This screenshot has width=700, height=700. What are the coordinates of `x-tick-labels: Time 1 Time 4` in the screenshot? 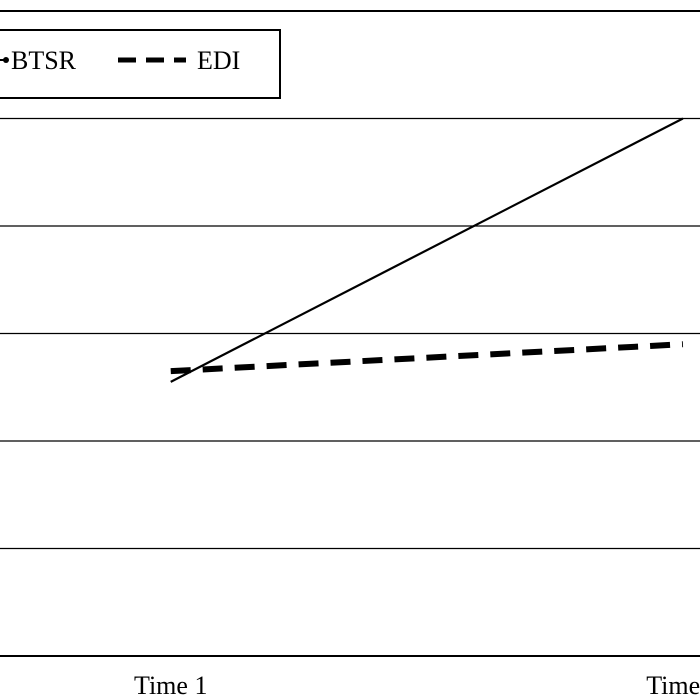 It's located at (417, 685).